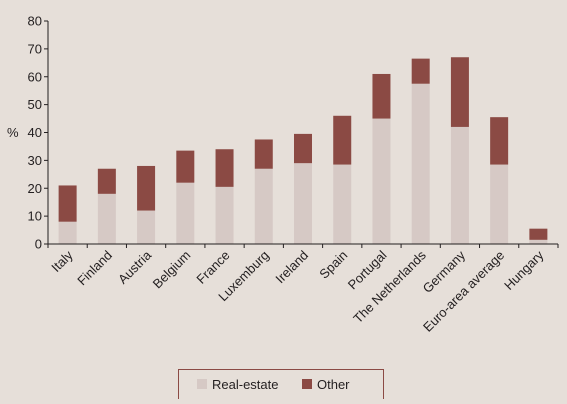  Describe the element at coordinates (342, 204) in the screenshot. I see `bar-real-estate-spain` at that location.